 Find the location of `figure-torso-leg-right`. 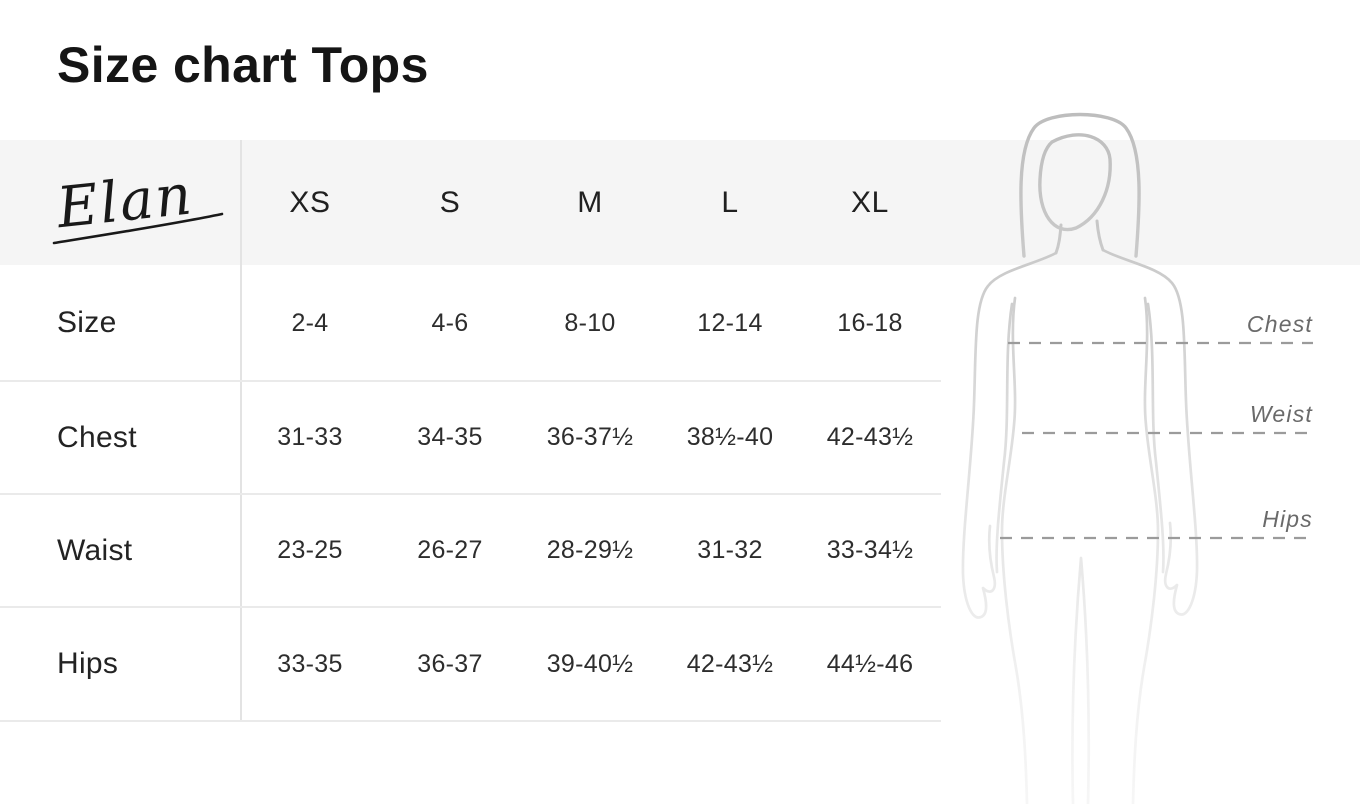

figure-torso-leg-right is located at coordinates (1145, 551).